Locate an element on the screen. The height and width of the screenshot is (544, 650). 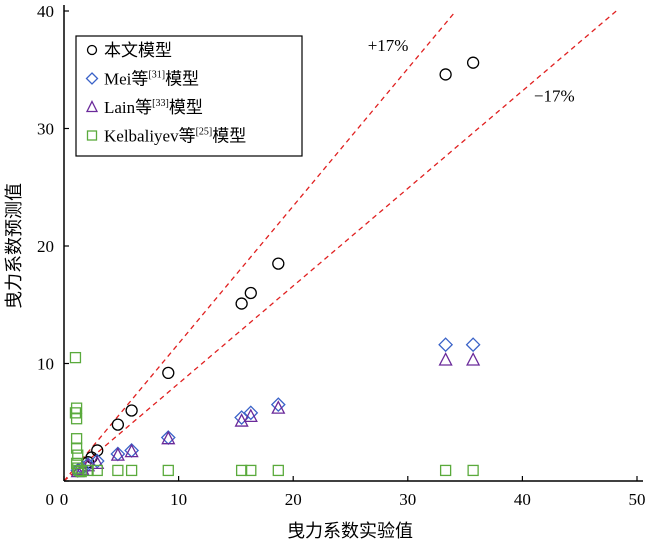
legend-square-icon is located at coordinates (92, 135).